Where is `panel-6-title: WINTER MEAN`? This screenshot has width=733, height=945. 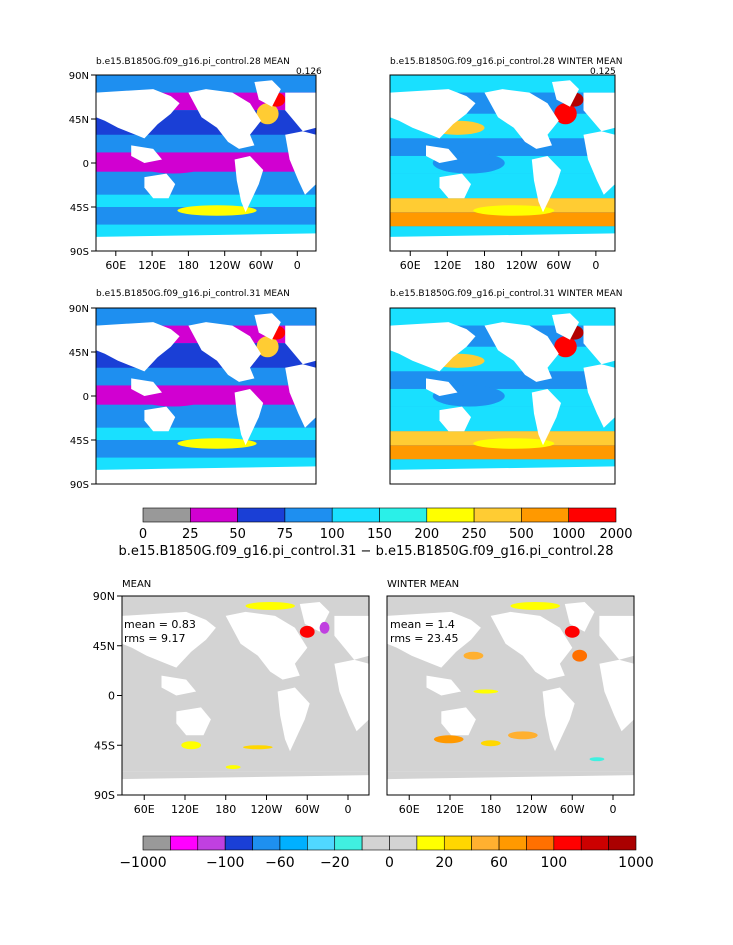
panel-6-title: WINTER MEAN is located at coordinates (423, 584).